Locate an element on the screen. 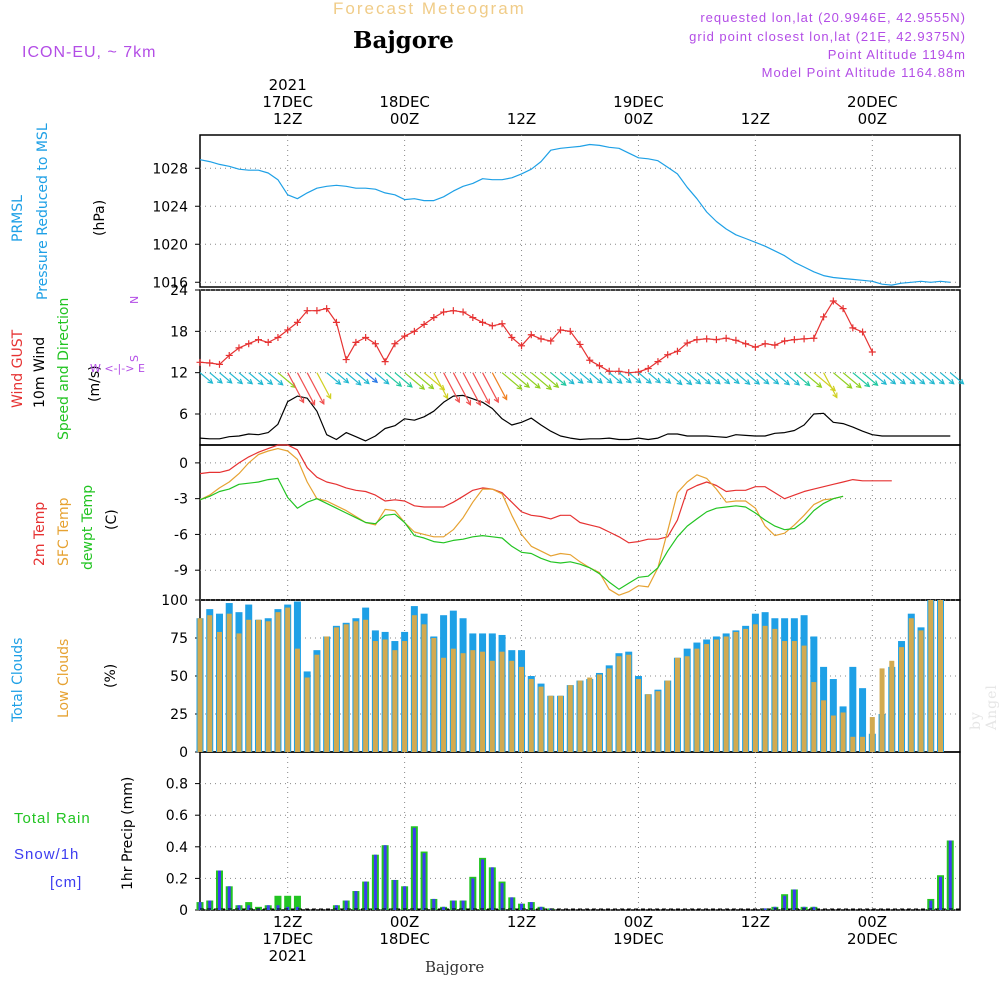 This screenshot has height=1000, width=1000. bottom-time-line: 18DEC is located at coordinates (404, 939).